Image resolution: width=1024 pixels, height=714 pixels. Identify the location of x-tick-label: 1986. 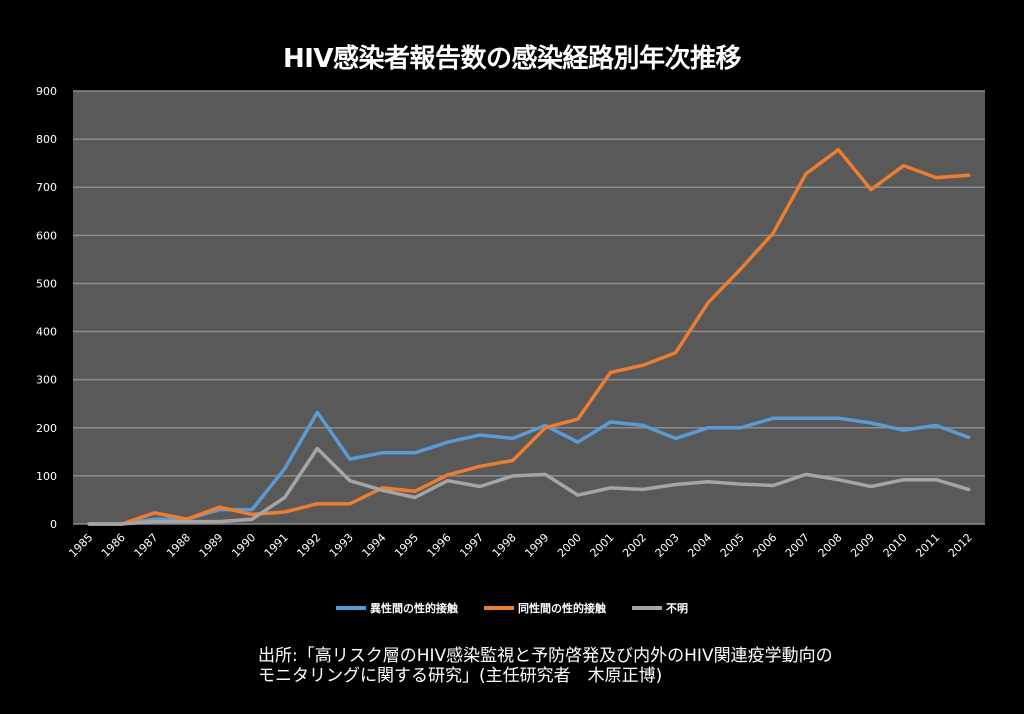
(113, 545).